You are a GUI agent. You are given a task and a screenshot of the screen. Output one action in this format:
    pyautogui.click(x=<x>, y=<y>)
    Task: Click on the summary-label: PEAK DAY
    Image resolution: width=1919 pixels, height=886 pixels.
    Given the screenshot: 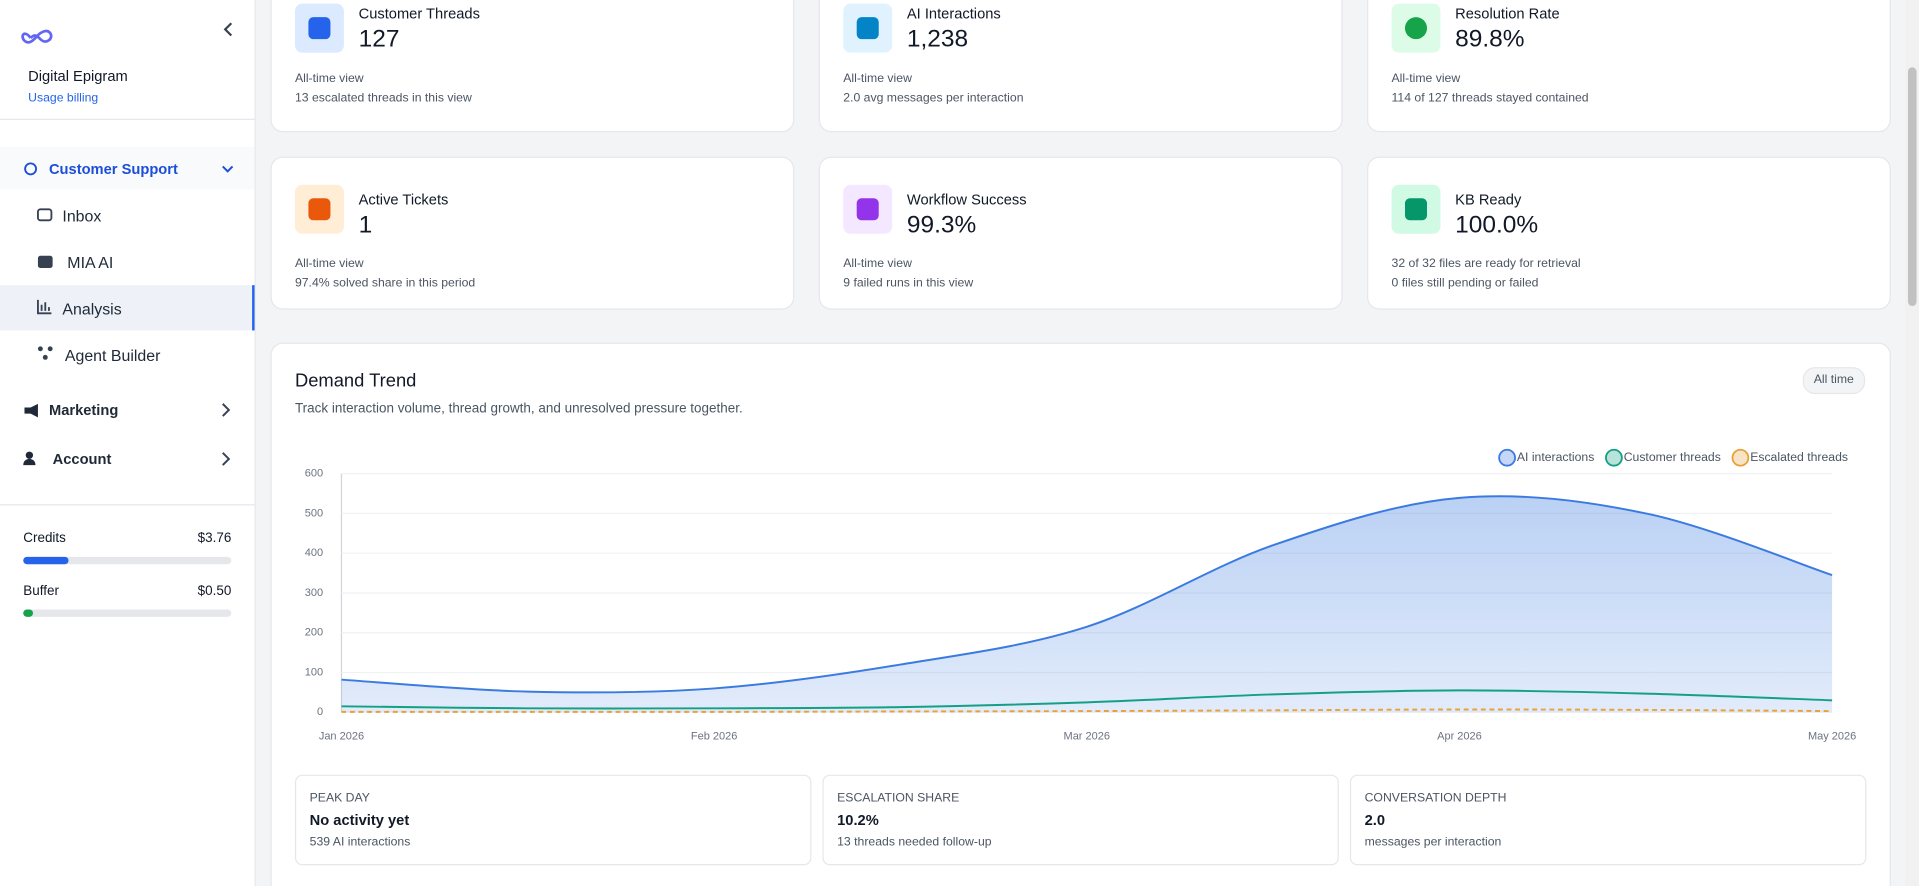 What is the action you would take?
    pyautogui.click(x=339, y=798)
    